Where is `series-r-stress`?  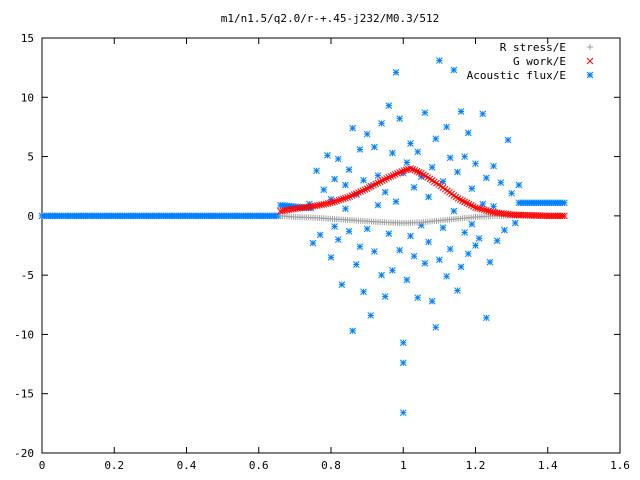
series-r-stress is located at coordinates (422, 219).